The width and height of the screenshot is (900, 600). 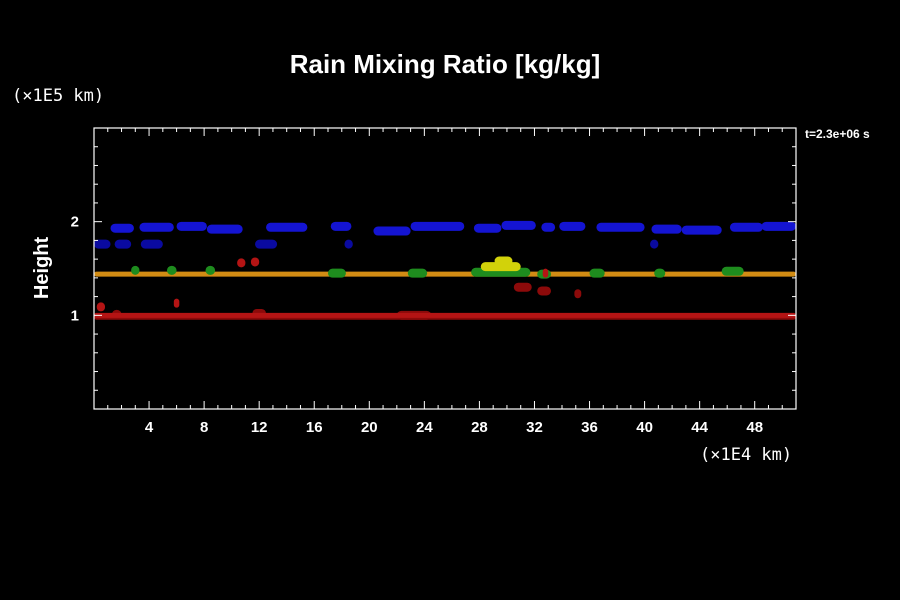 I want to click on rain-field, so click(x=445, y=270).